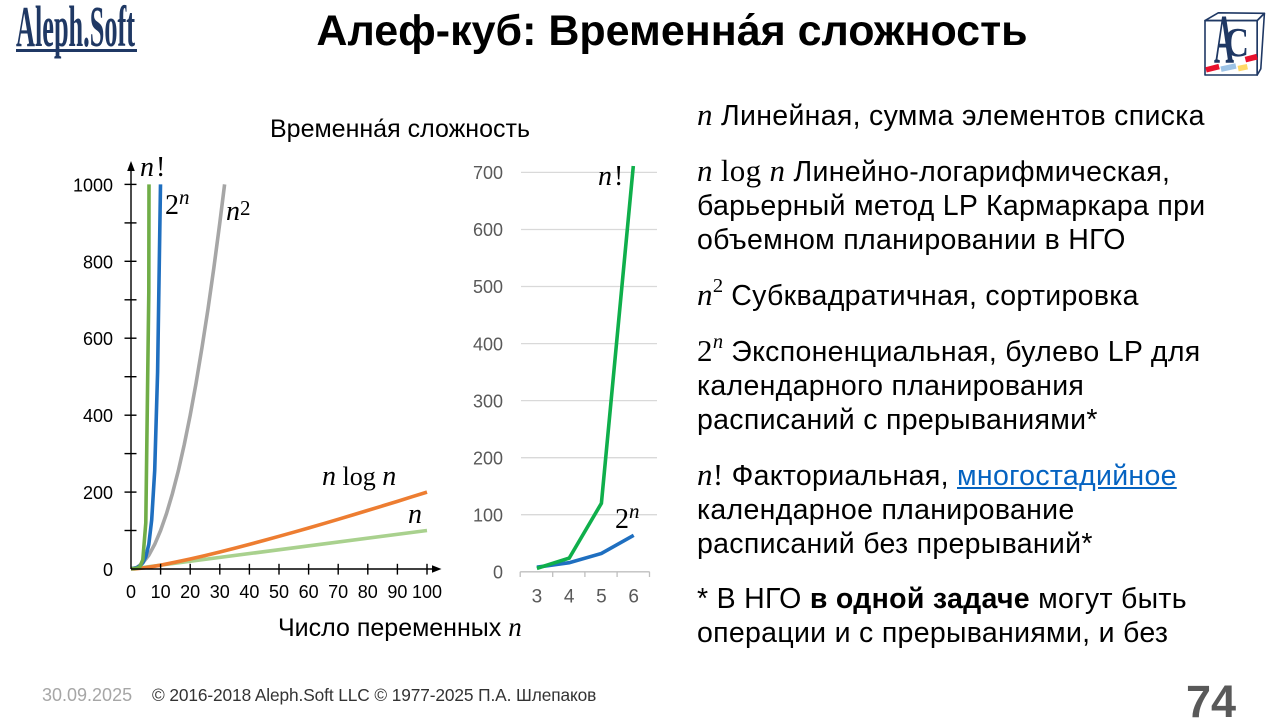 The height and width of the screenshot is (728, 1280). Describe the element at coordinates (249, 592) in the screenshot. I see `svg-text: 40` at that location.